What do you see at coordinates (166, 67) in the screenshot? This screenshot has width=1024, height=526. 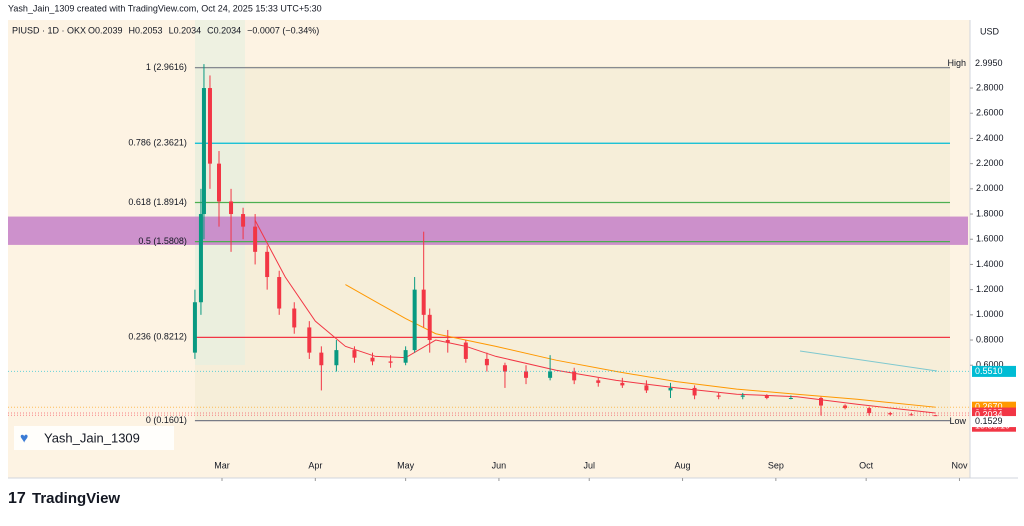 I see `fib-label: 1 (2.9616)` at bounding box center [166, 67].